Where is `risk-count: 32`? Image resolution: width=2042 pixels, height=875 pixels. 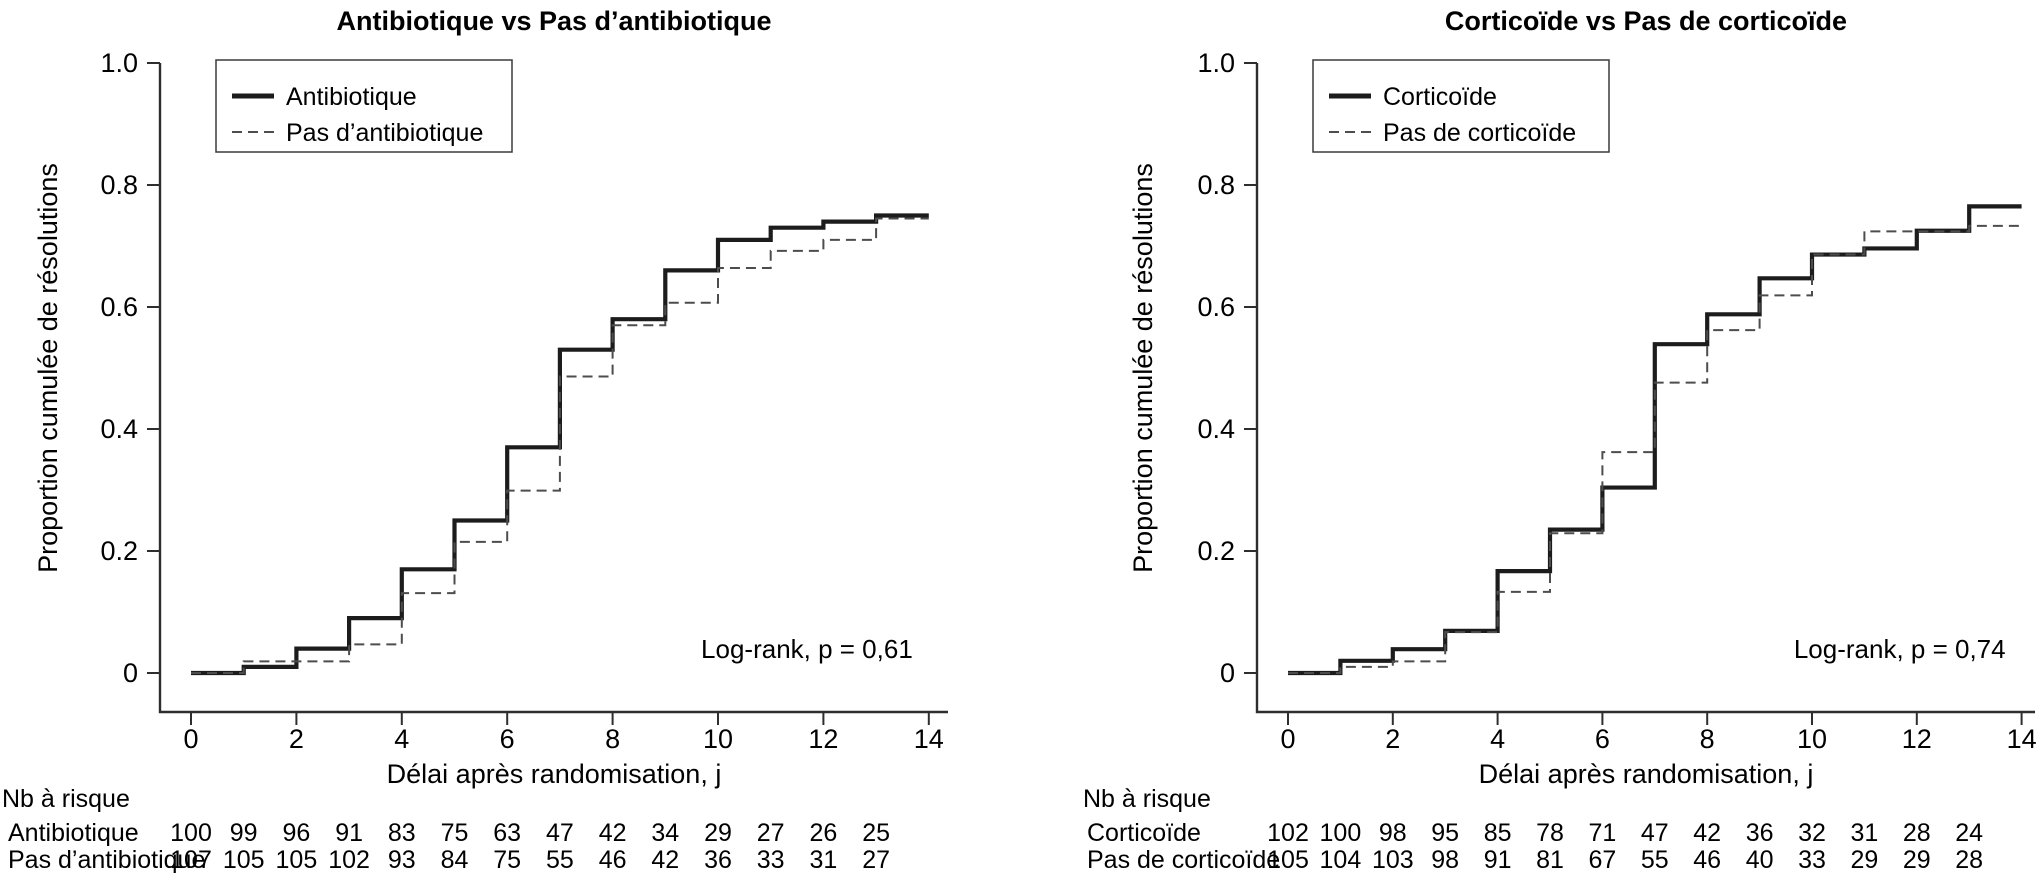 risk-count: 32 is located at coordinates (1812, 833).